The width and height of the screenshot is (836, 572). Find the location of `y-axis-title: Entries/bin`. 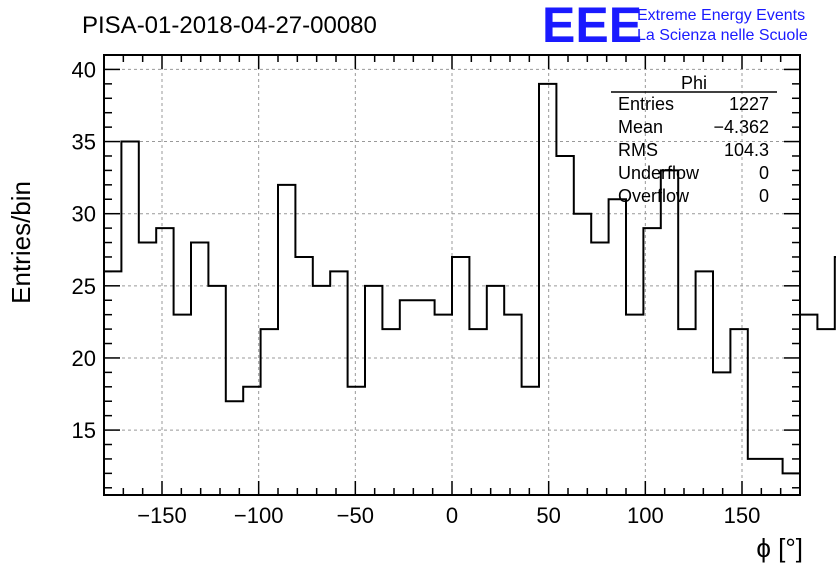

y-axis-title: Entries/bin is located at coordinates (21, 242).